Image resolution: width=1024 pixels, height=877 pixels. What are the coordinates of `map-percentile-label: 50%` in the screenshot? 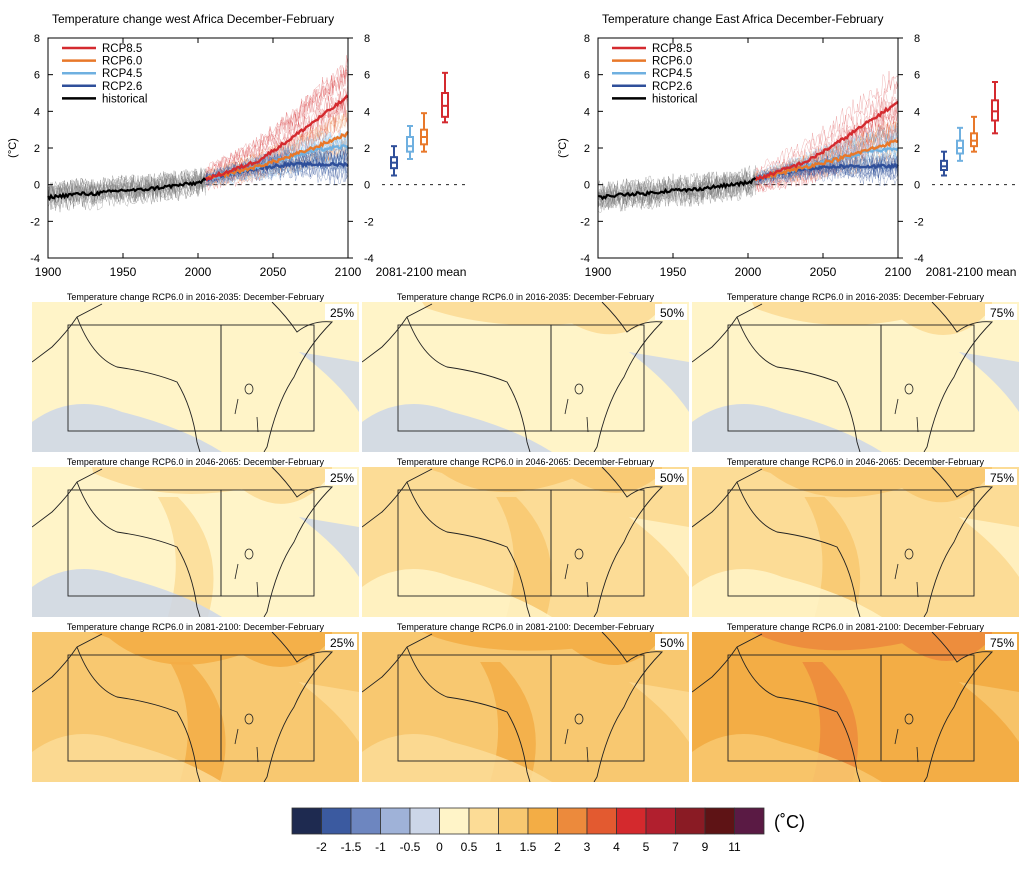 It's located at (672, 478).